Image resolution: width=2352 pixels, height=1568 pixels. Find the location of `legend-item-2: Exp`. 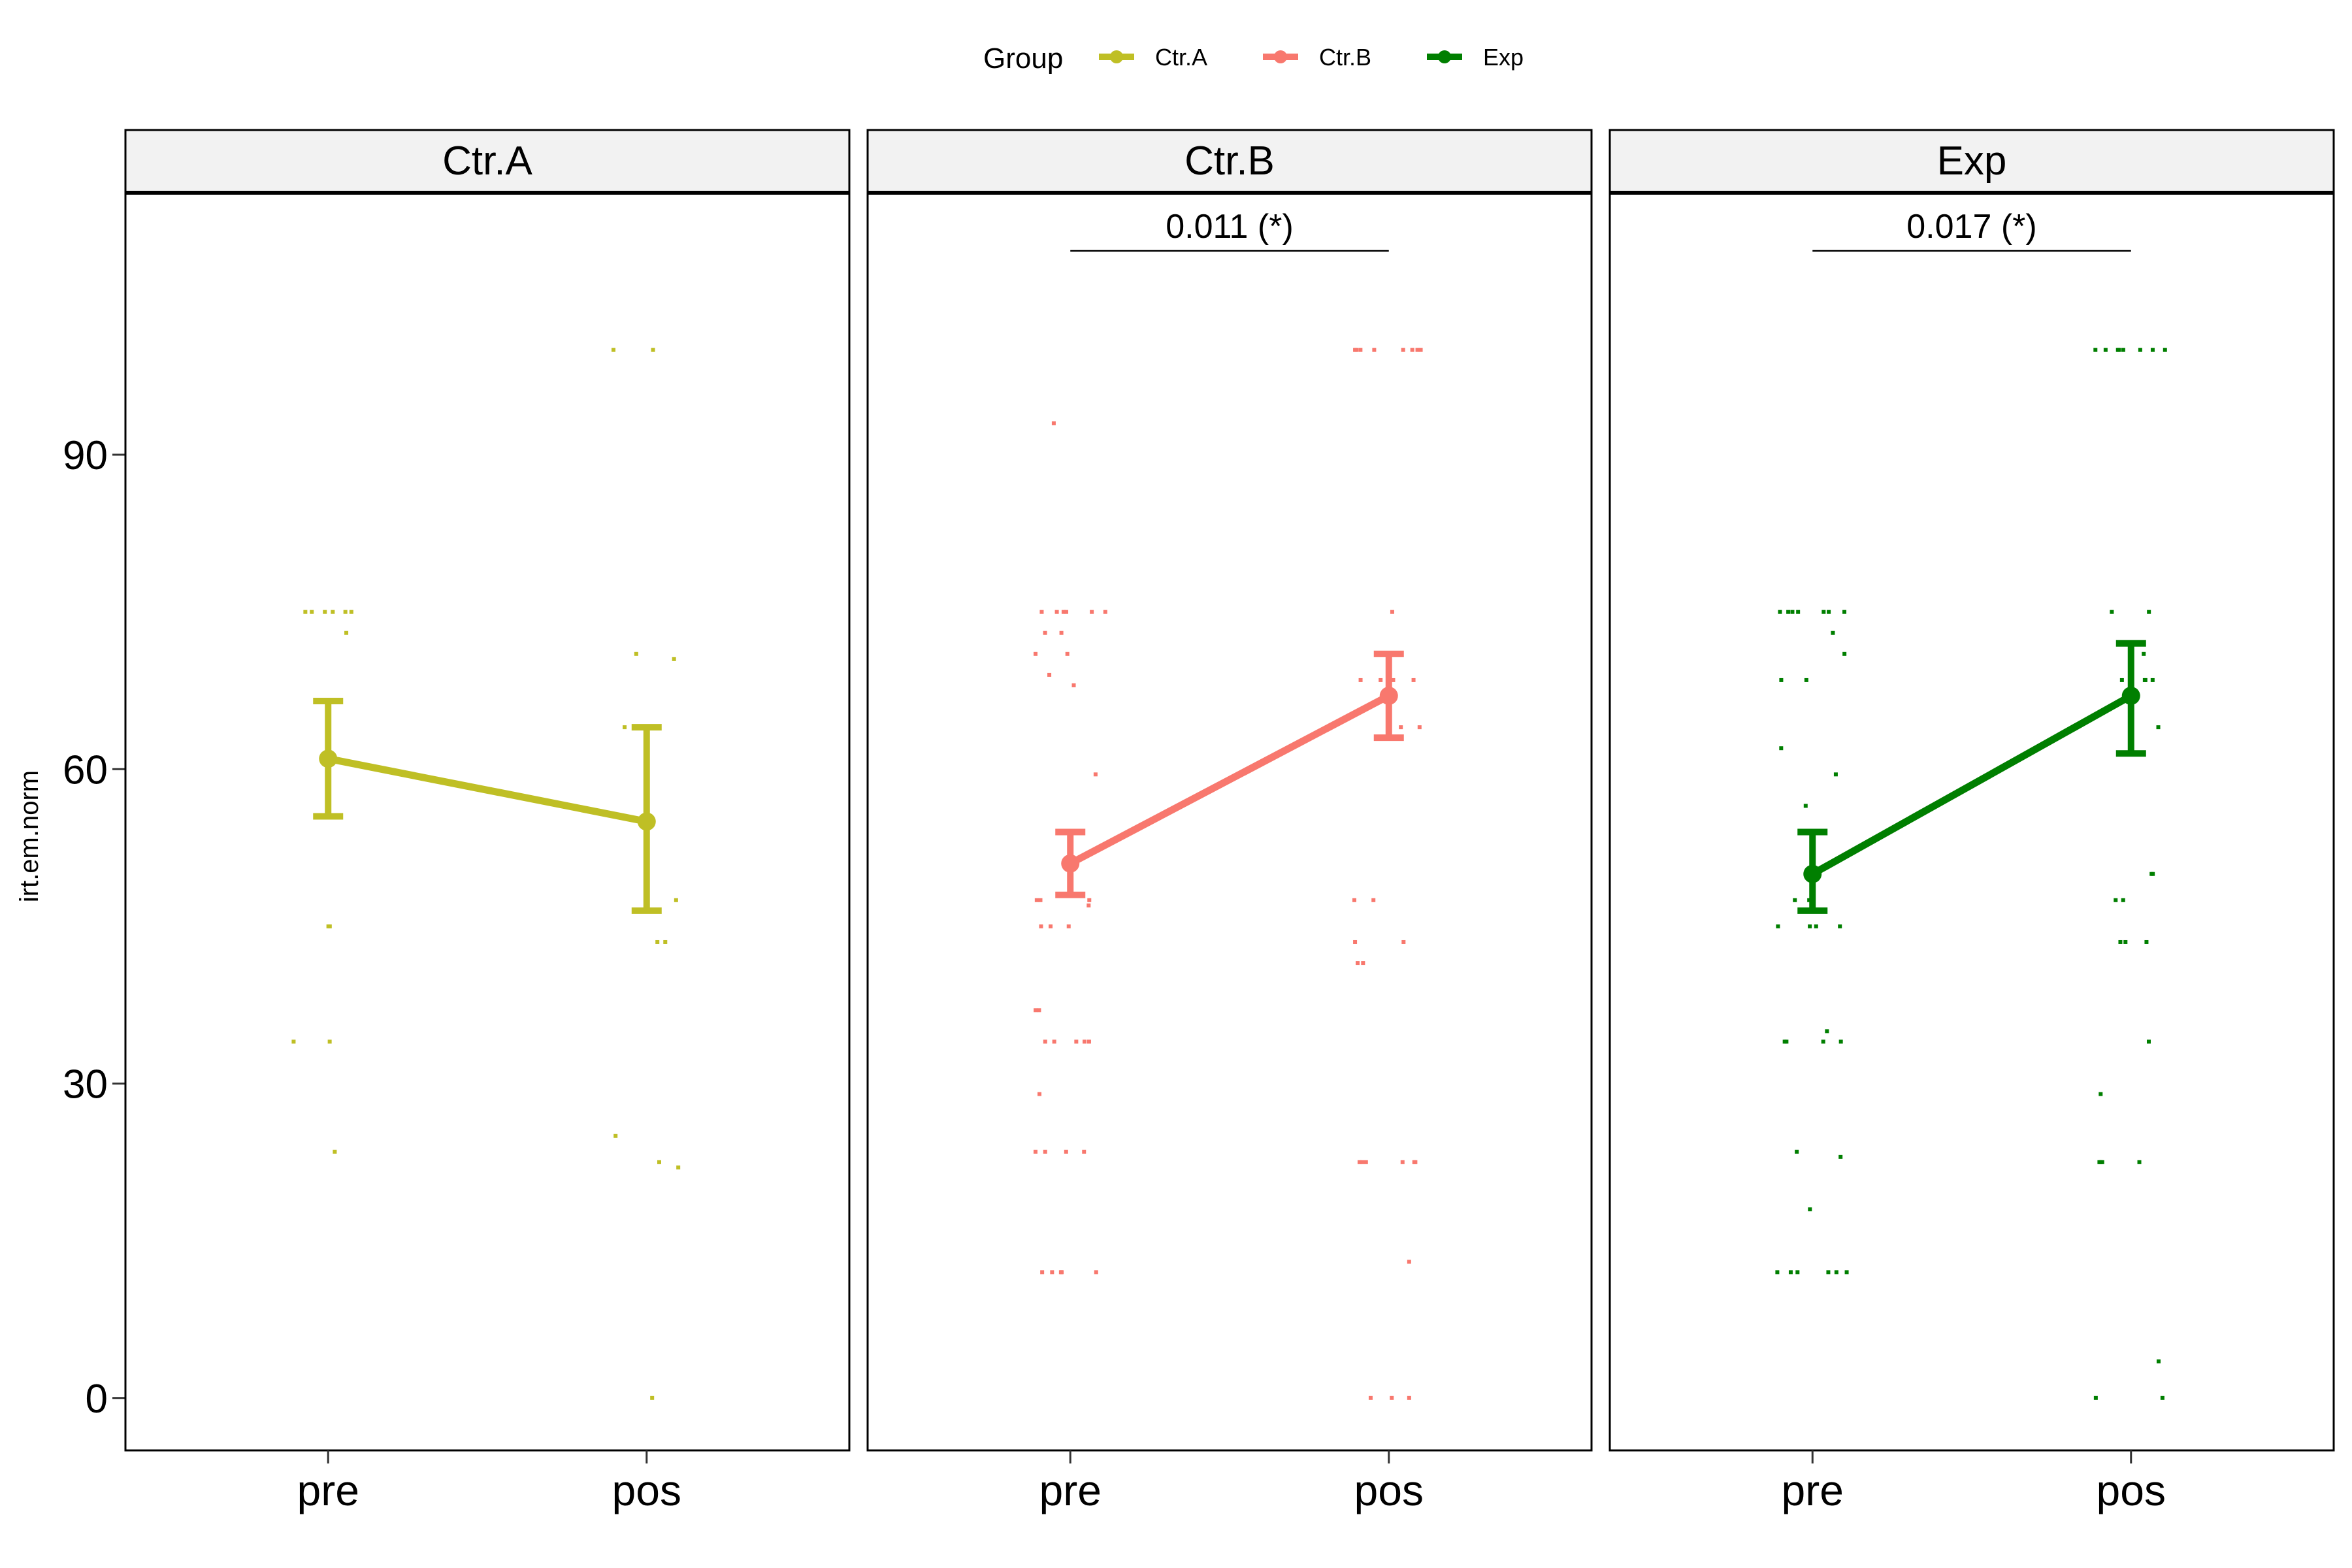

legend-item-2: Exp is located at coordinates (1475, 57).